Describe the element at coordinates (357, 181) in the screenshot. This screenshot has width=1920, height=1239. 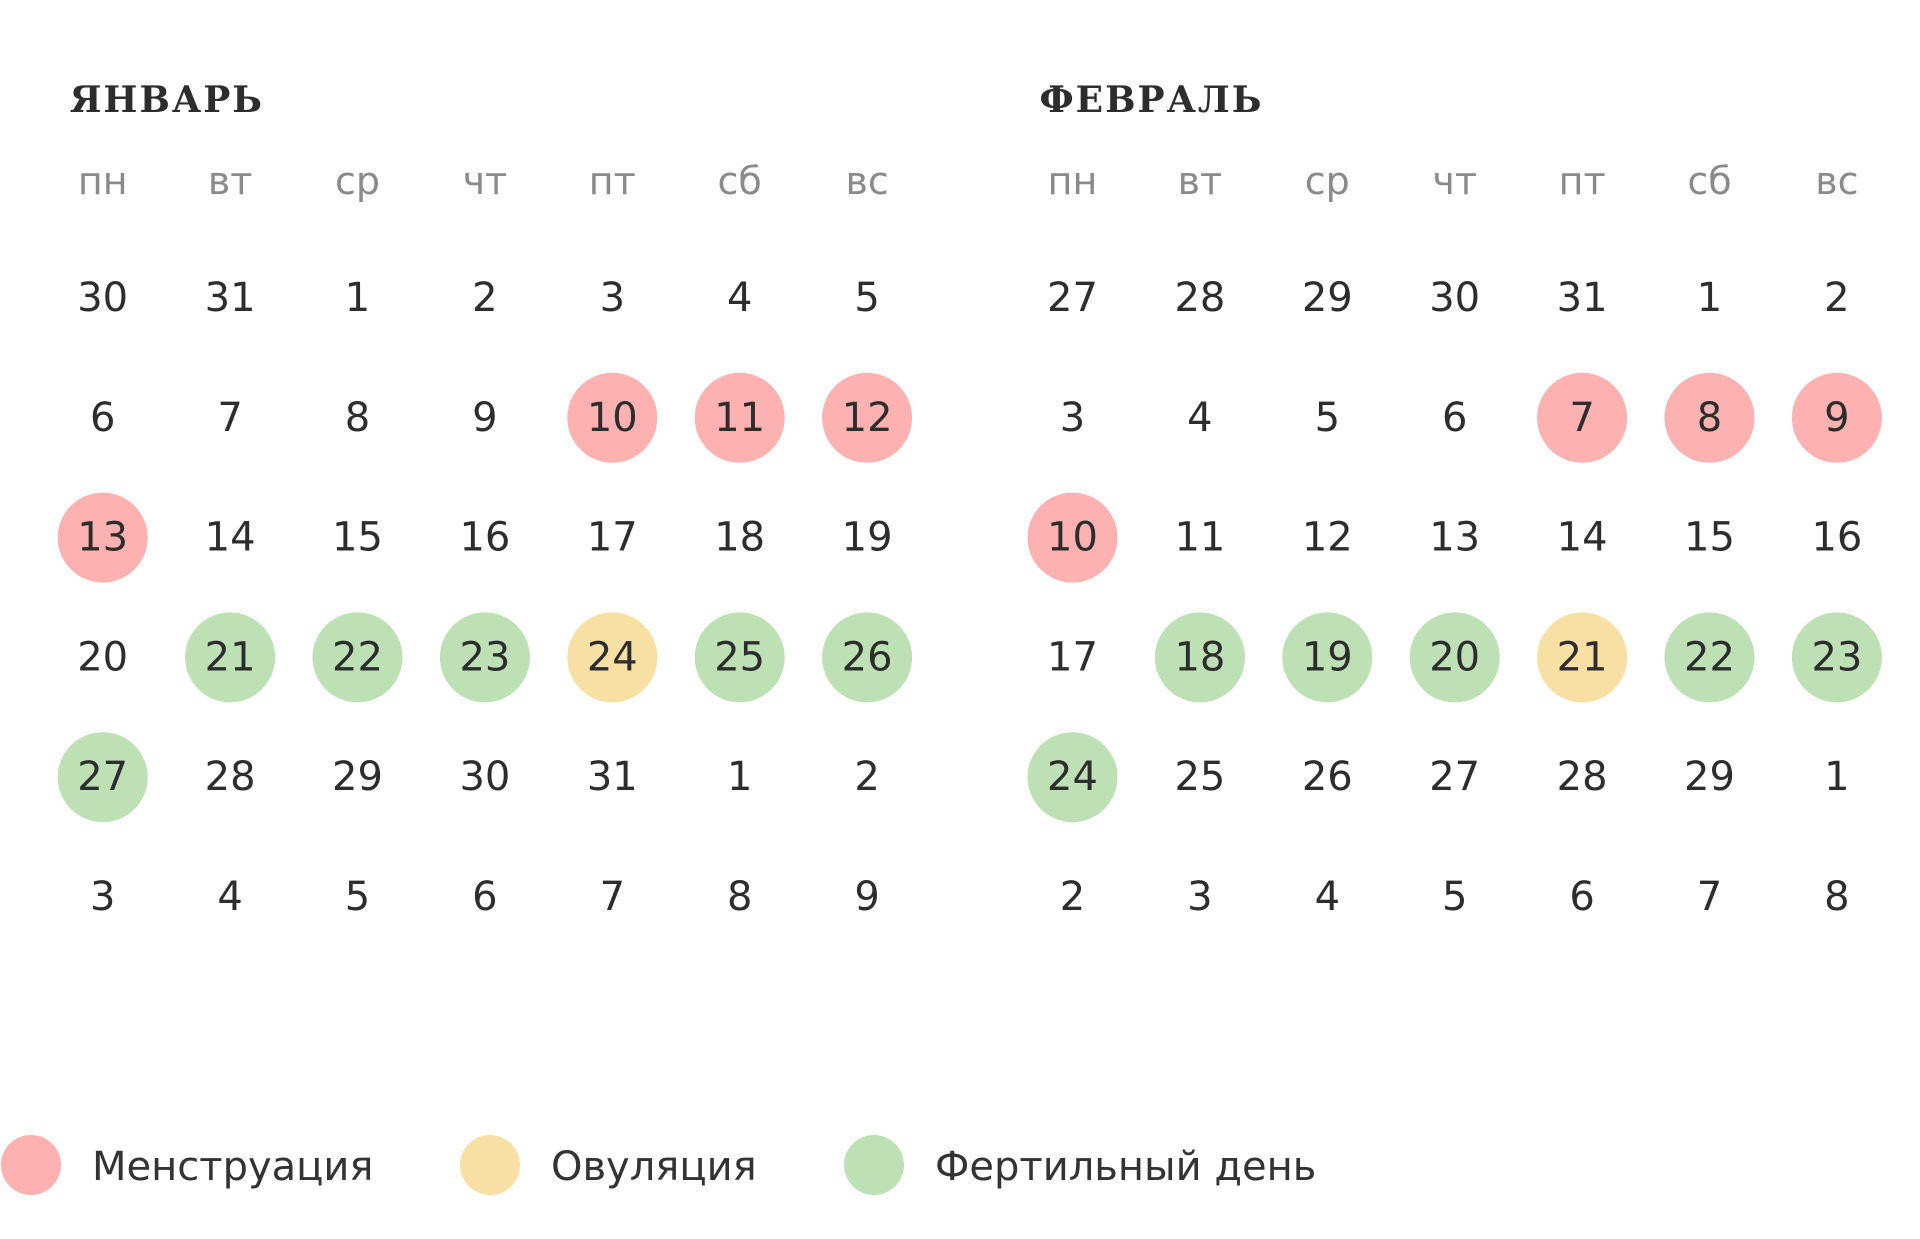
I see `weekday: ср` at that location.